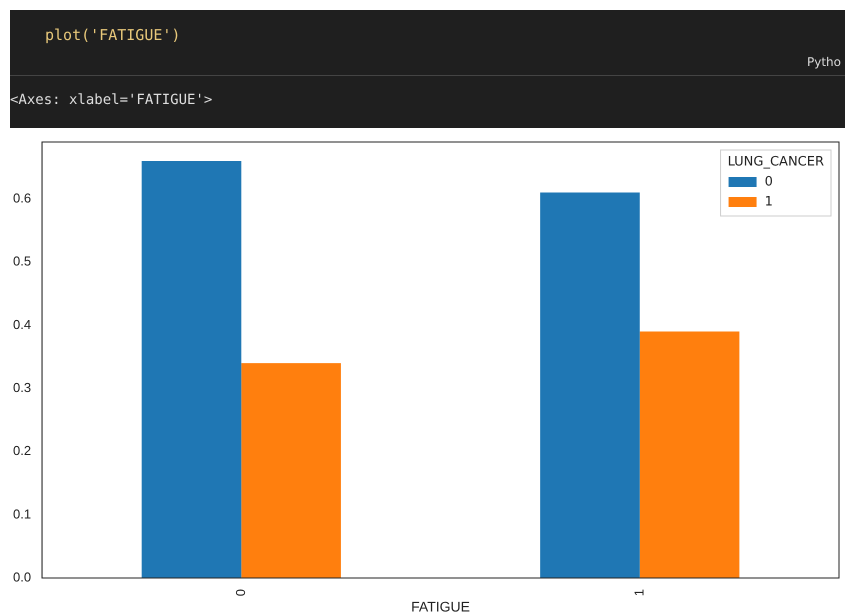 The image size is (845, 616). I want to click on y-tick-label: 0.3, so click(22, 387).